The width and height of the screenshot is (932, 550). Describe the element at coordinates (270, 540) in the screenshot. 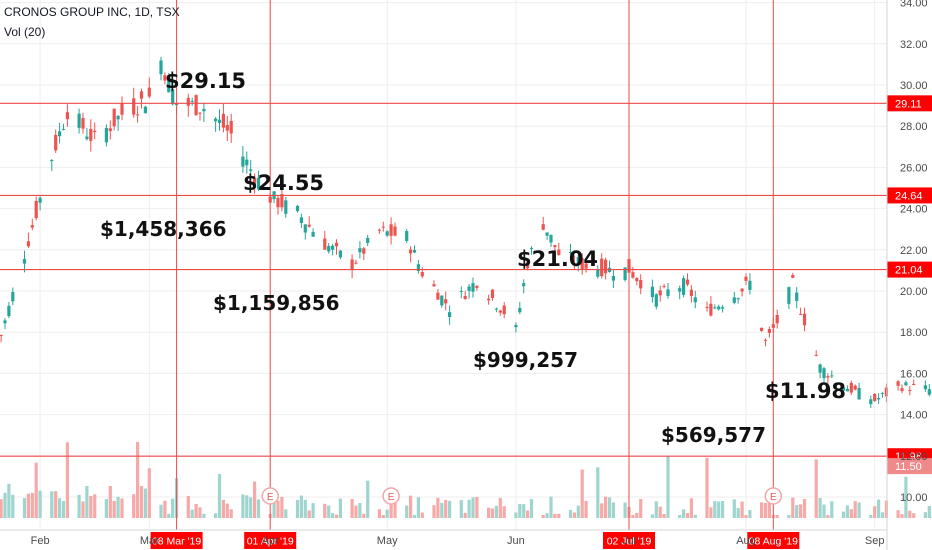

I see `date-badge` at that location.